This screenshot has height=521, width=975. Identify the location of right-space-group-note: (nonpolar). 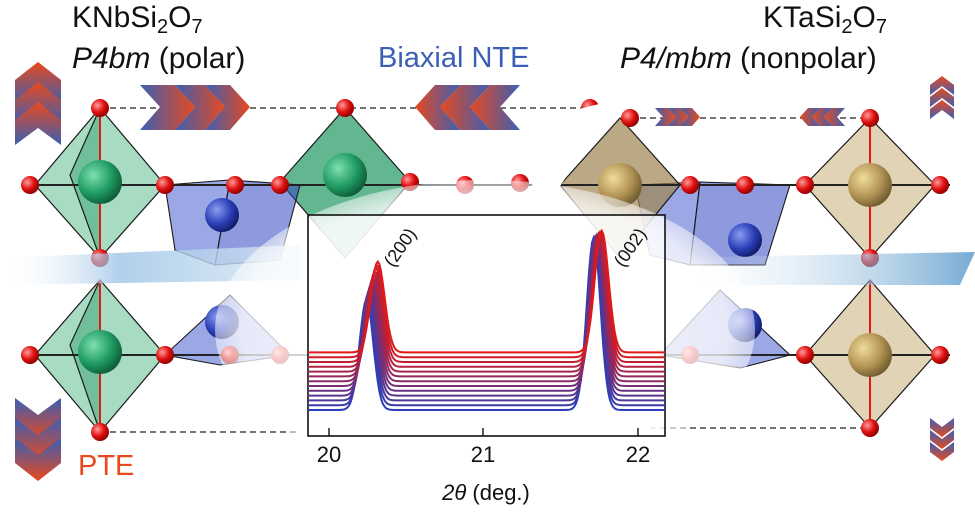
(804, 58).